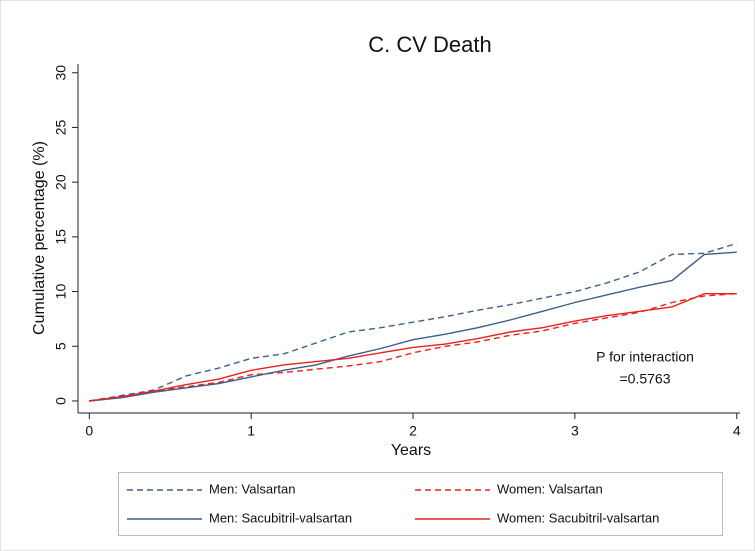 This screenshot has width=755, height=551. What do you see at coordinates (61, 401) in the screenshot?
I see `y-tick-label: 0` at bounding box center [61, 401].